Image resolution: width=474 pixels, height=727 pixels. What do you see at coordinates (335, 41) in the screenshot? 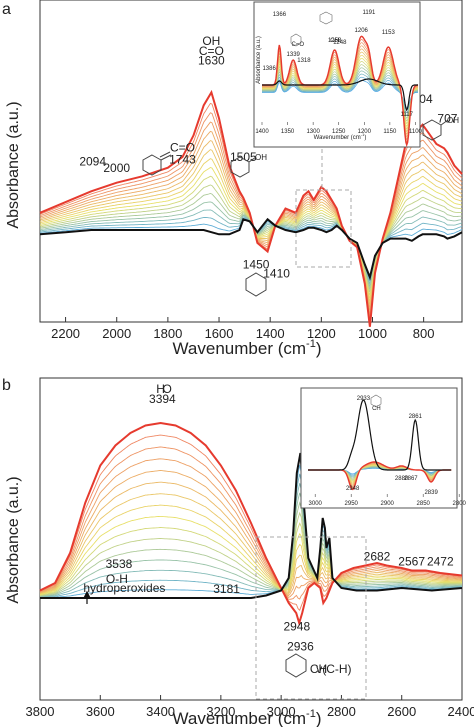
I see `inset-peak-label: 1258` at bounding box center [335, 41].